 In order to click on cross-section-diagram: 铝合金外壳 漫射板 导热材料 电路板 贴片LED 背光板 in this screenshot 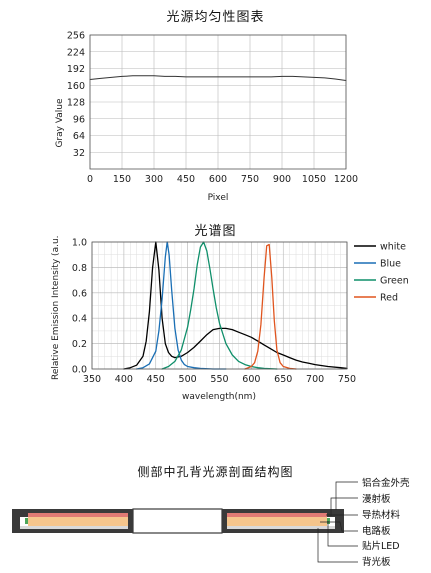, I will do `click(211, 522)`.